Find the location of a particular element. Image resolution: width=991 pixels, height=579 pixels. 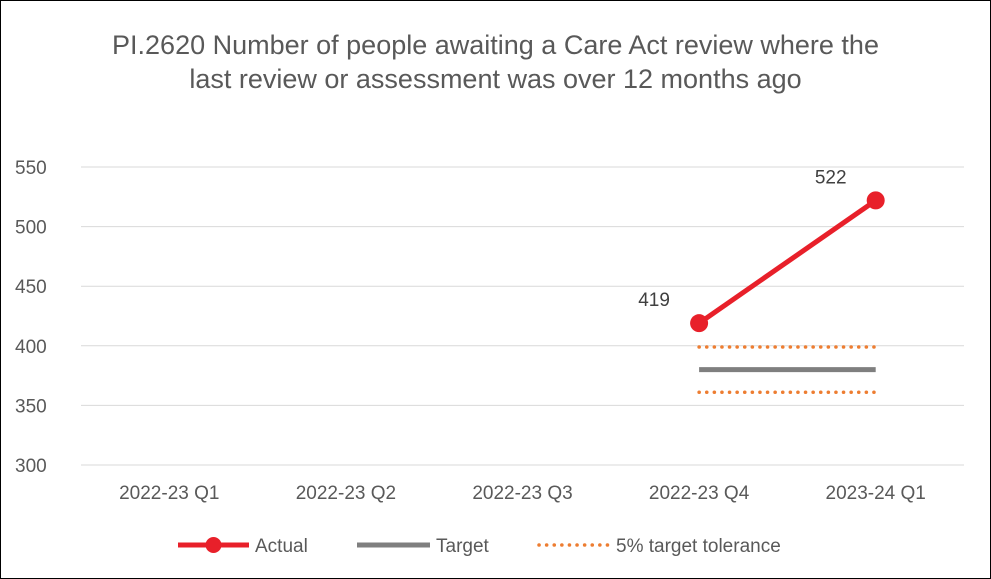

series-layer is located at coordinates (787, 293).